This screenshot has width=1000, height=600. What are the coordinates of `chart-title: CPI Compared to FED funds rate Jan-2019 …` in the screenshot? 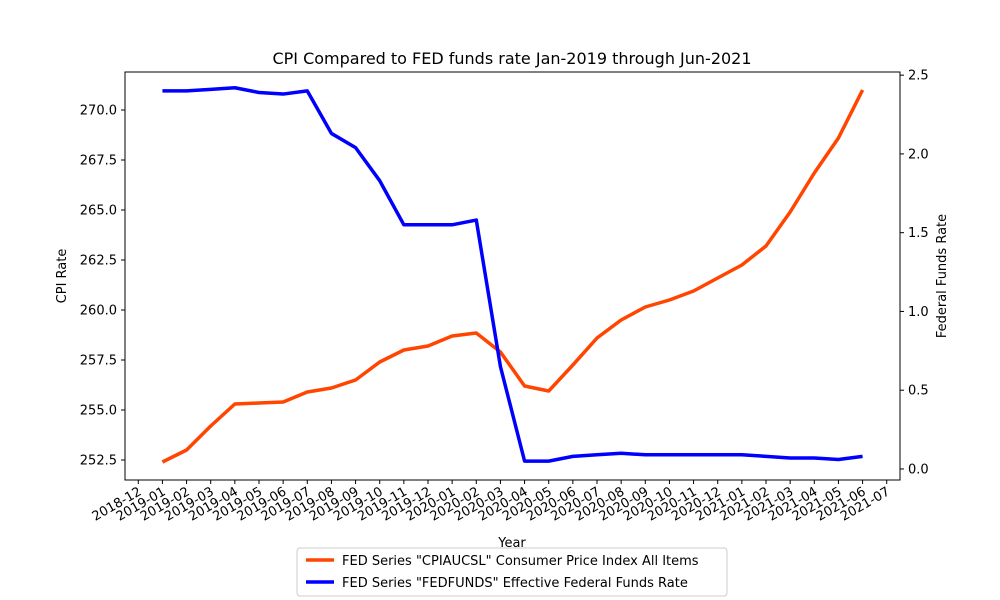 It's located at (511, 58).